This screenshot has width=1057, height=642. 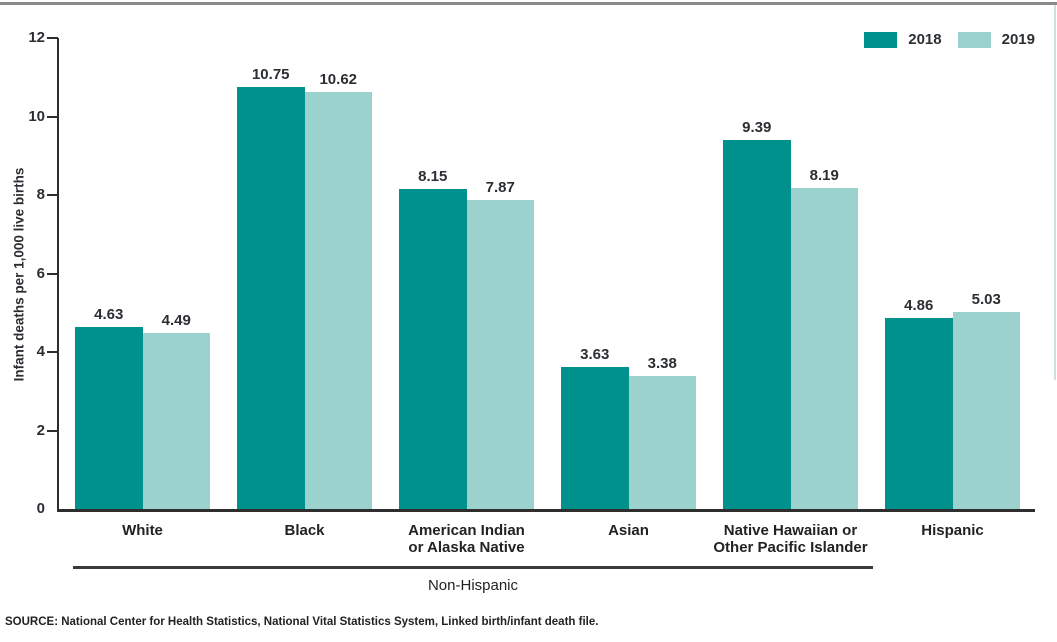 I want to click on top-border-rule, so click(x=528, y=3).